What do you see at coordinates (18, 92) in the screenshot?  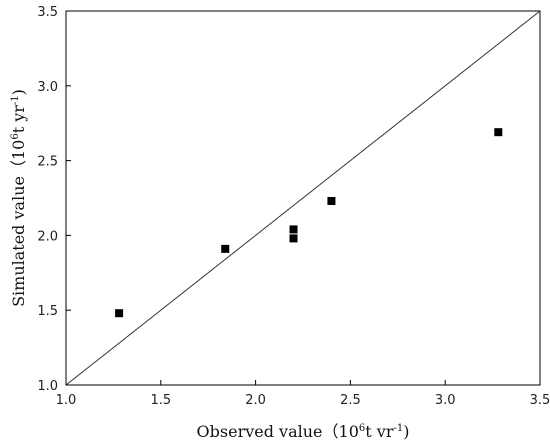 I see `y-axis-title-post: )` at bounding box center [18, 92].